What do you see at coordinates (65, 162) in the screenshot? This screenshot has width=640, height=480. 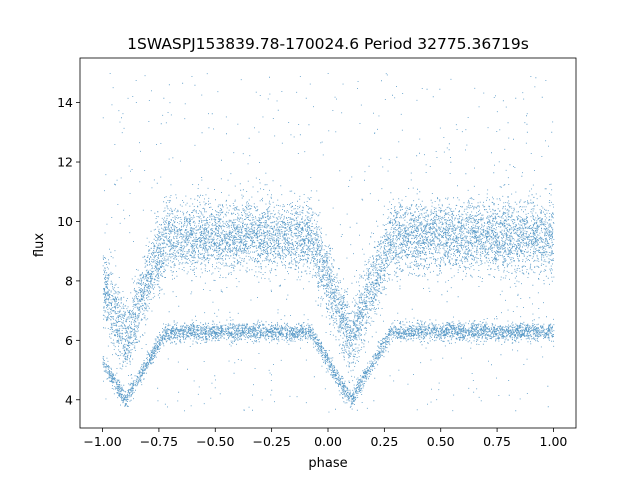 I see `y-tick-label: 12` at bounding box center [65, 162].